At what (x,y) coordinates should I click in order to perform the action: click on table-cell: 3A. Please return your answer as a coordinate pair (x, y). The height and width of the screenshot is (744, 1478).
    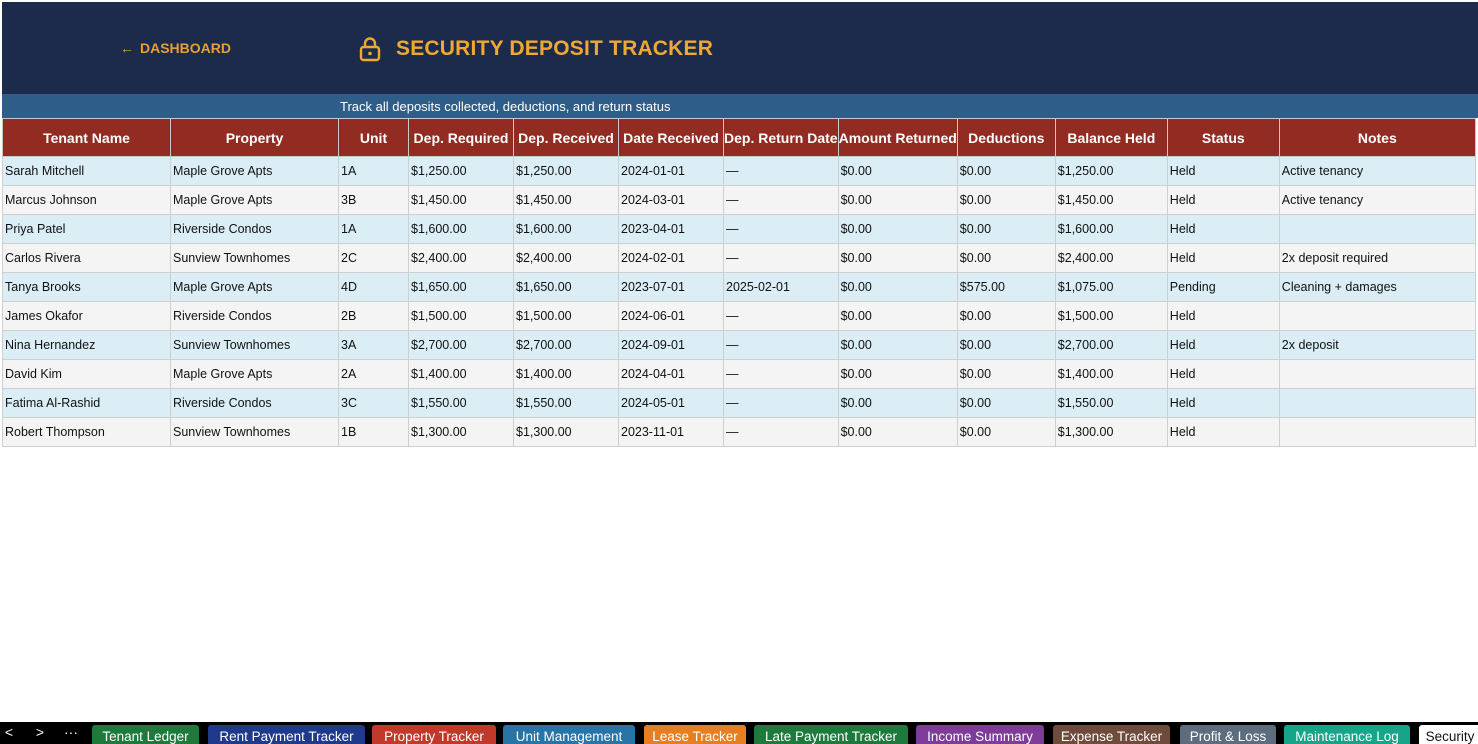
    Looking at the image, I should click on (373, 345).